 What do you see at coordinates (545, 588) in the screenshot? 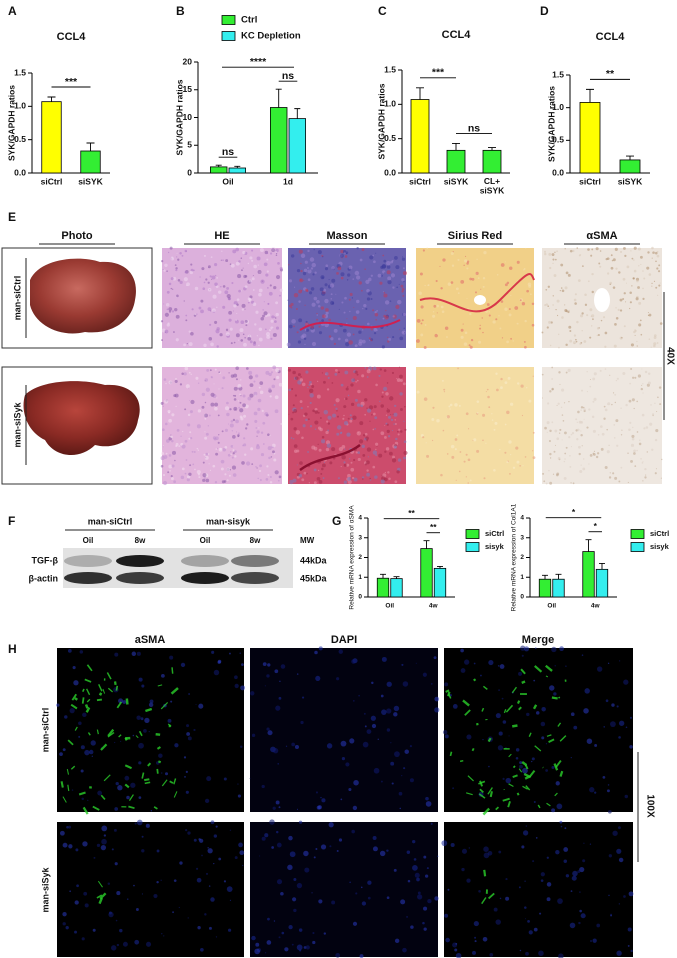
I see `bar` at bounding box center [545, 588].